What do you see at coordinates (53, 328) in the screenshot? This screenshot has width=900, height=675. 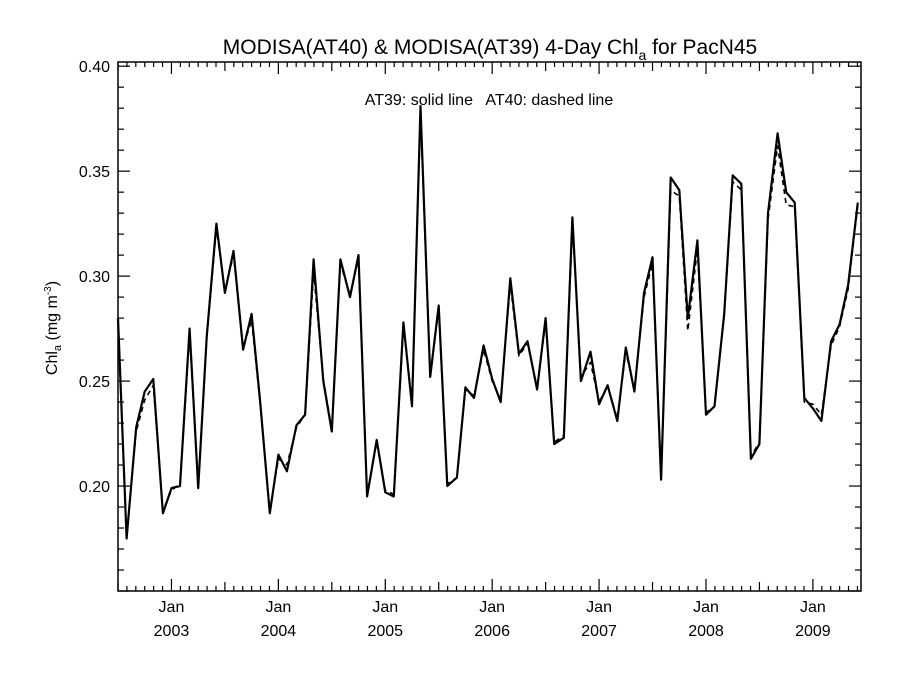 I see `y-axis-label: Chla (mg m-3)` at bounding box center [53, 328].